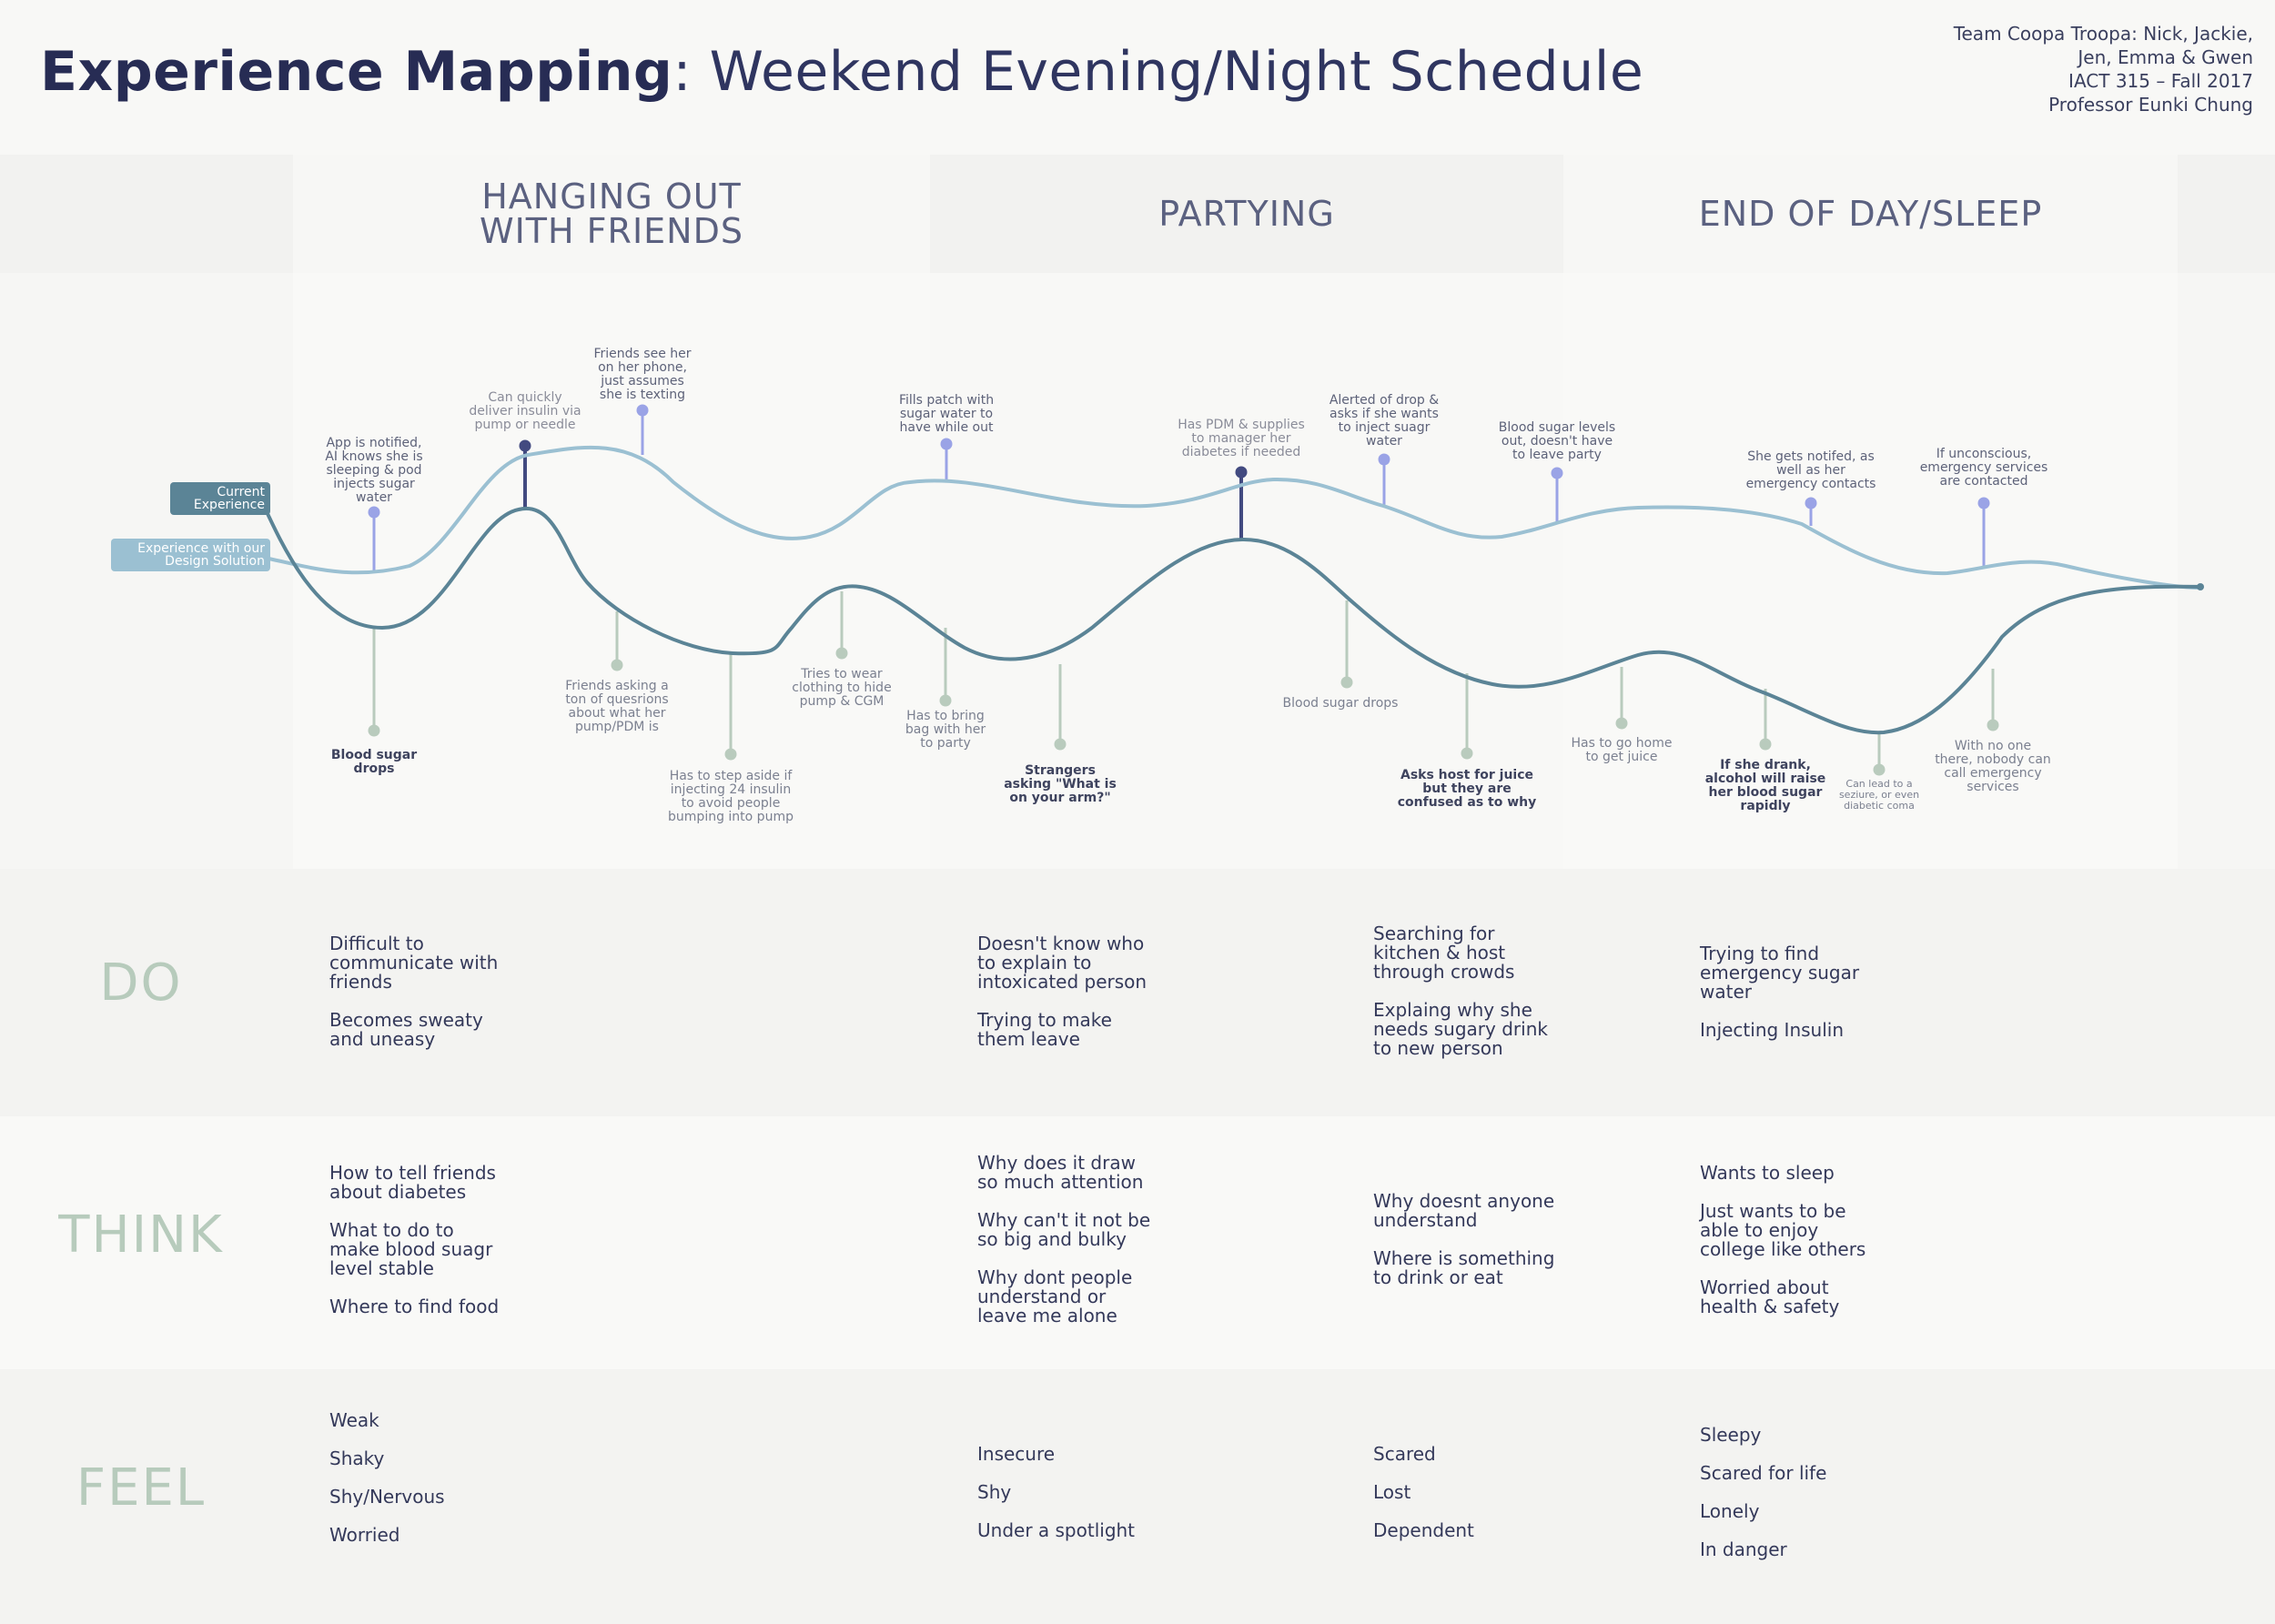 Image resolution: width=2275 pixels, height=1624 pixels. Describe the element at coordinates (1763, 1502) in the screenshot. I see `feel-col-4: Sleepy Scared for life Lonely In danger` at that location.